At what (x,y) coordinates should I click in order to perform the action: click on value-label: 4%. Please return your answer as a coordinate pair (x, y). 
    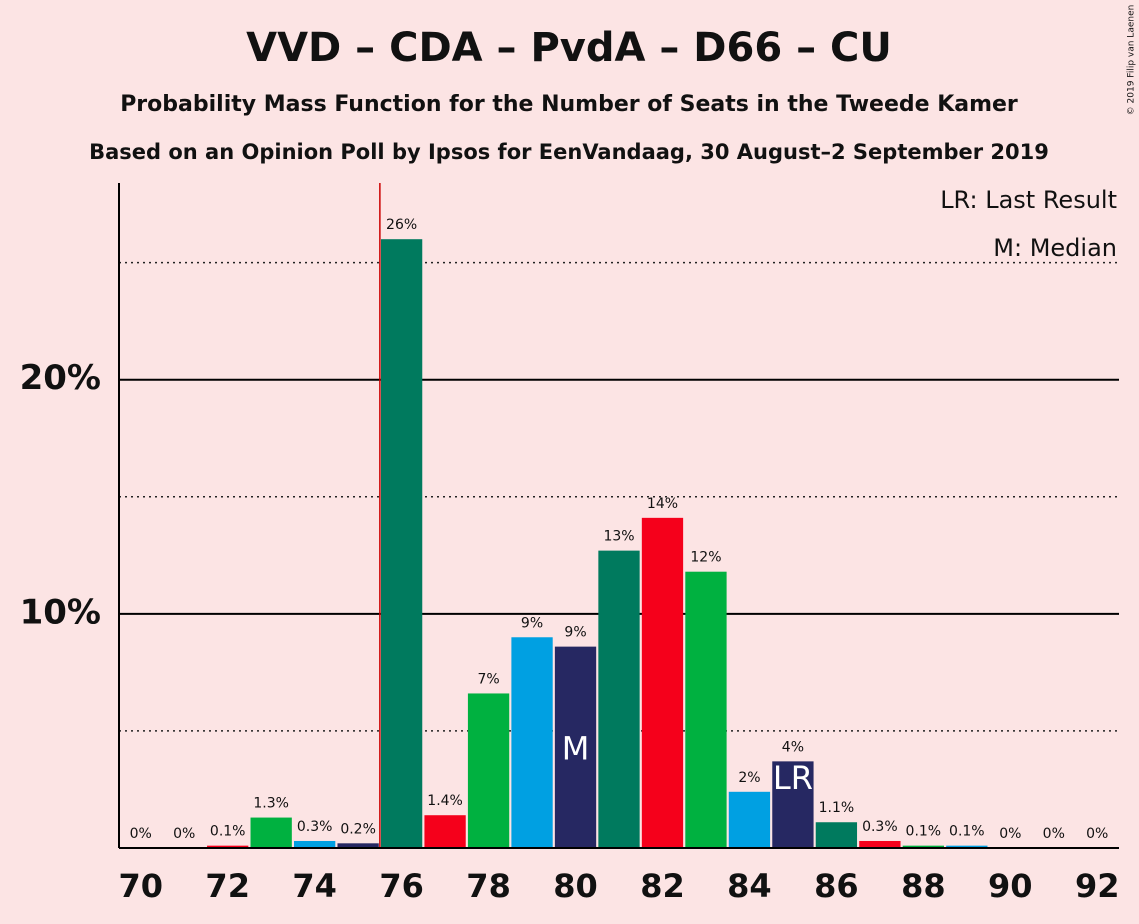
    Looking at the image, I should click on (793, 747).